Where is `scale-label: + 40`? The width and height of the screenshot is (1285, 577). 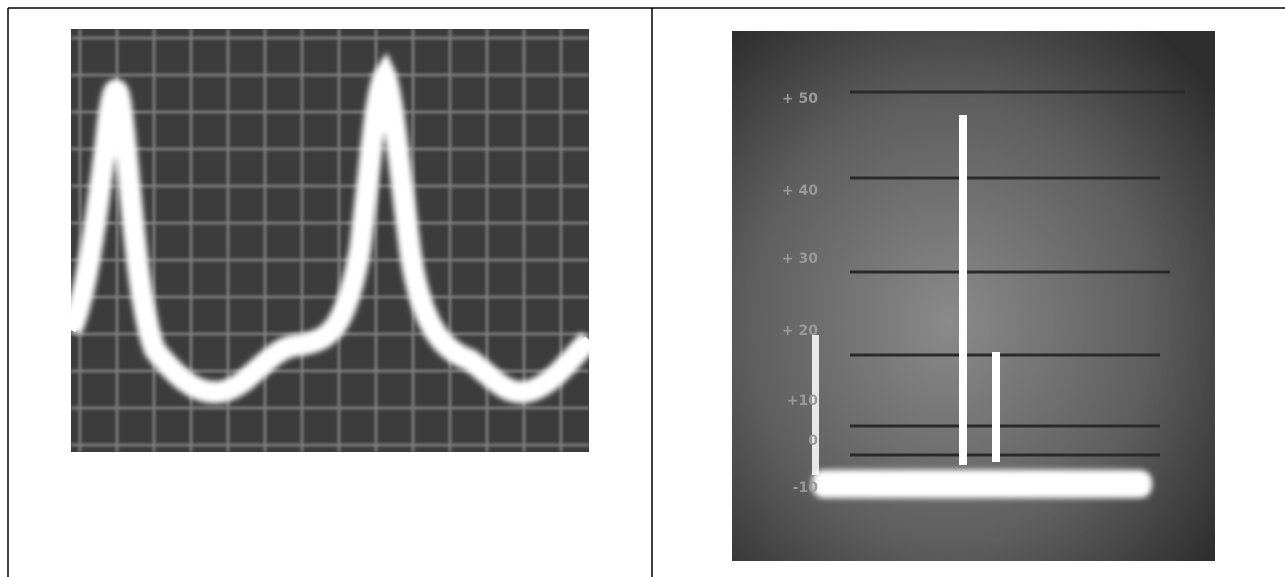
scale-label: + 40 is located at coordinates (800, 191).